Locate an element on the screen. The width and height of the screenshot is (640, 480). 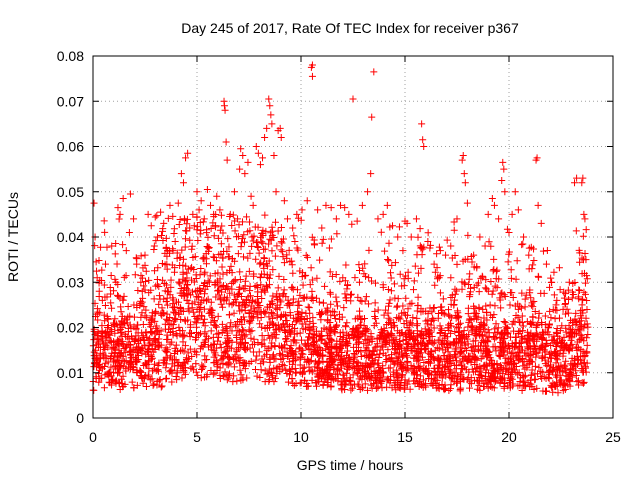
x-tick-label: 0 is located at coordinates (93, 437).